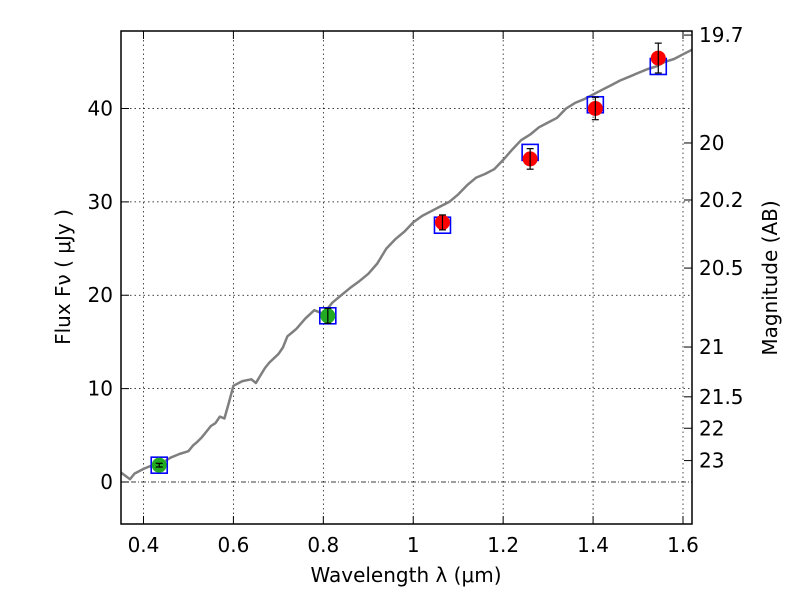 Image resolution: width=800 pixels, height=600 pixels. Describe the element at coordinates (63, 277) in the screenshot. I see `y-axis-label: Flux Fν ( μJy )` at that location.